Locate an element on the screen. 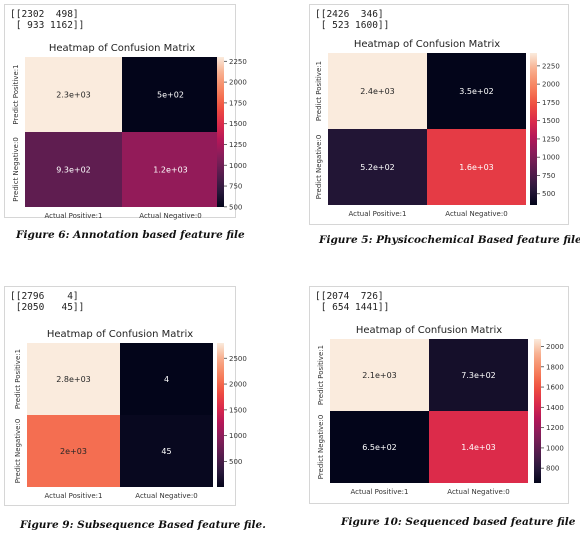 The width and height of the screenshot is (580, 543). matrix-printout: [[2074 726] [ 654 1441]] is located at coordinates (352, 302).